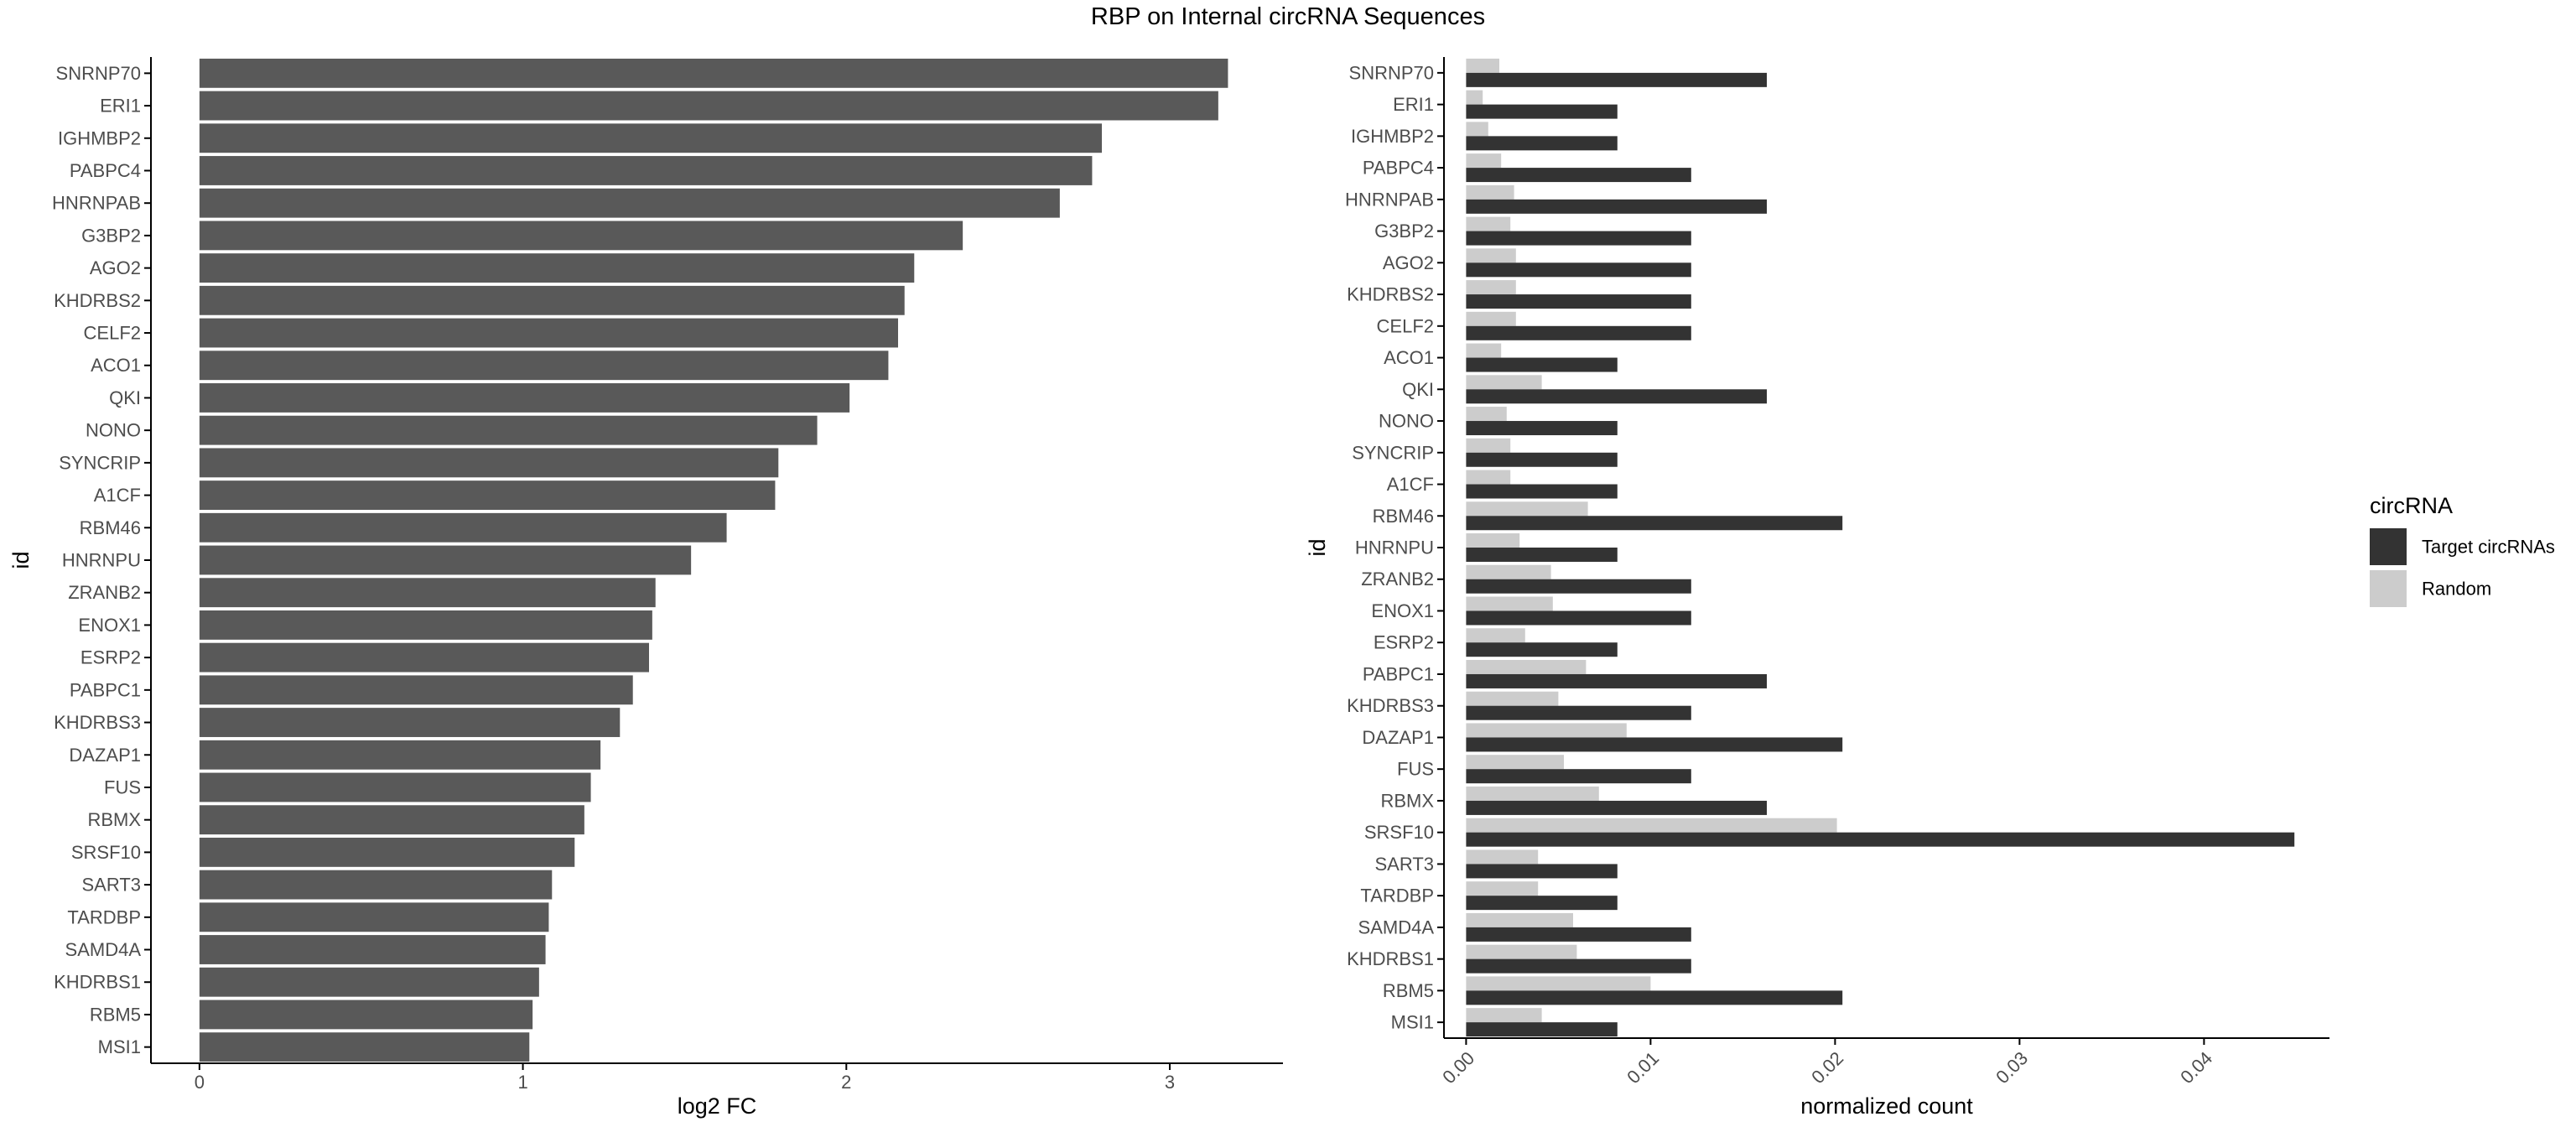 The width and height of the screenshot is (2576, 1127). Describe the element at coordinates (2388, 546) in the screenshot. I see `legend-swatch` at that location.